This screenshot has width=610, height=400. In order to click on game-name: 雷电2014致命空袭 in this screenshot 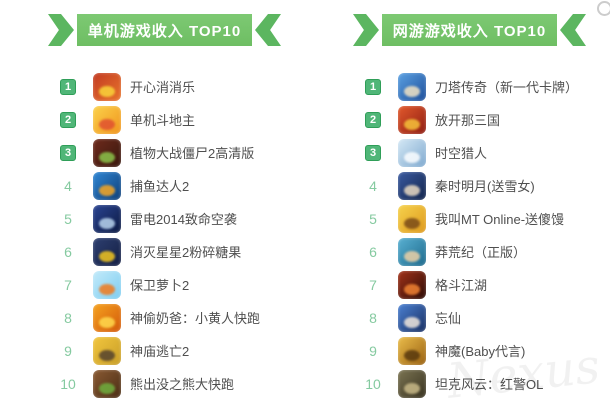, I will do `click(183, 219)`.